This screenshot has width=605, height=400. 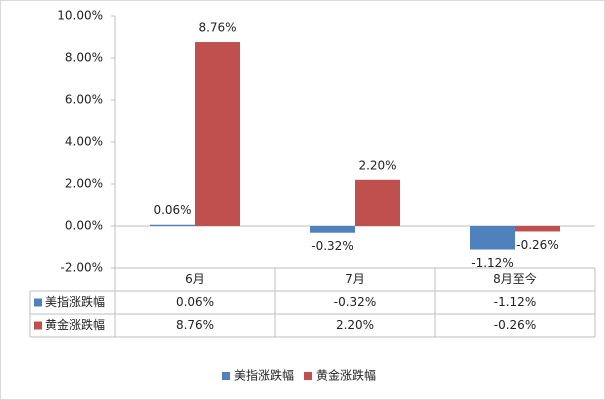 I want to click on table-cell: -0.32%, so click(x=355, y=302).